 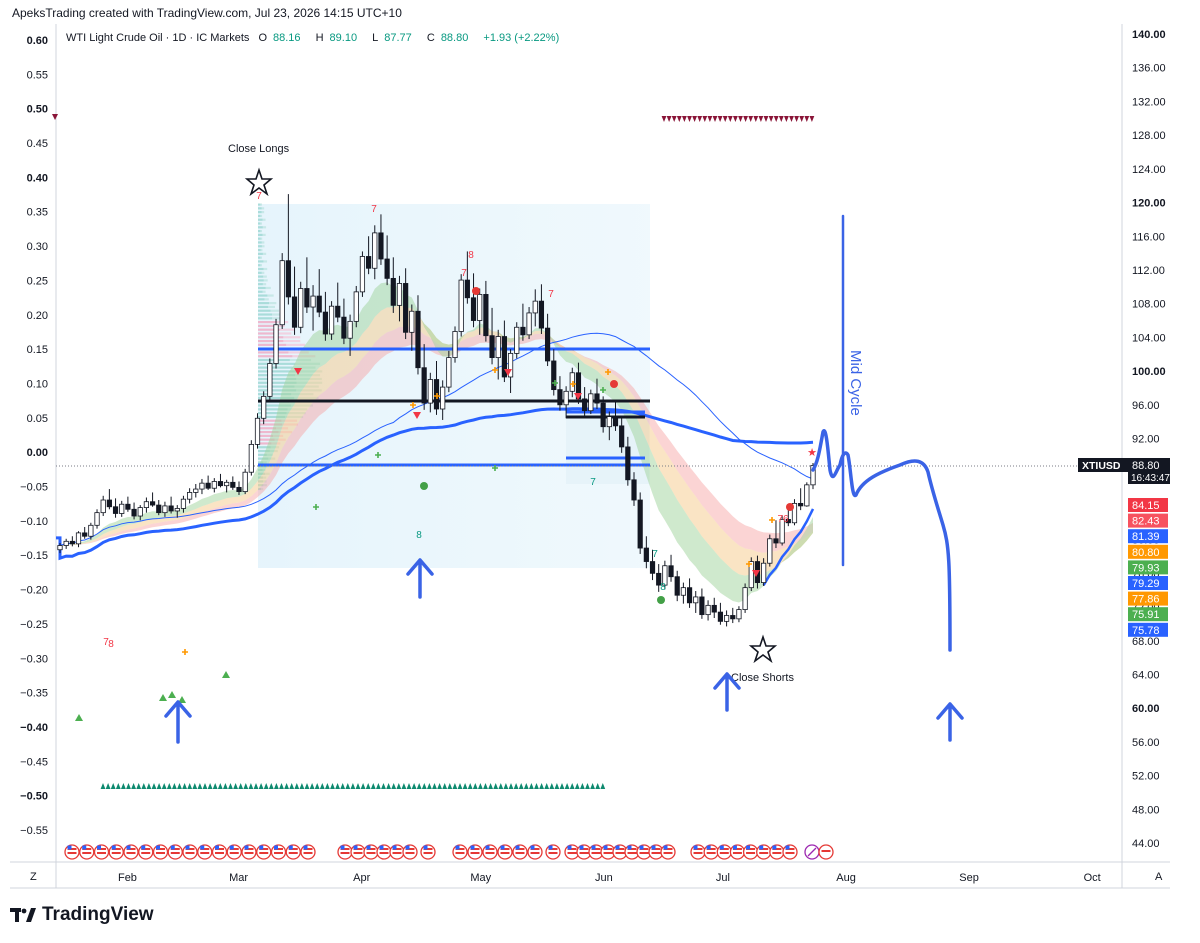 What do you see at coordinates (82, 915) in the screenshot?
I see `tradingview-logo: TradingView` at bounding box center [82, 915].